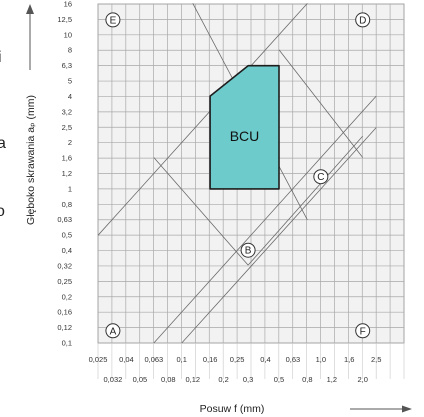  Describe the element at coordinates (67, 204) in the screenshot. I see `y-tick-label: 0,8` at that location.